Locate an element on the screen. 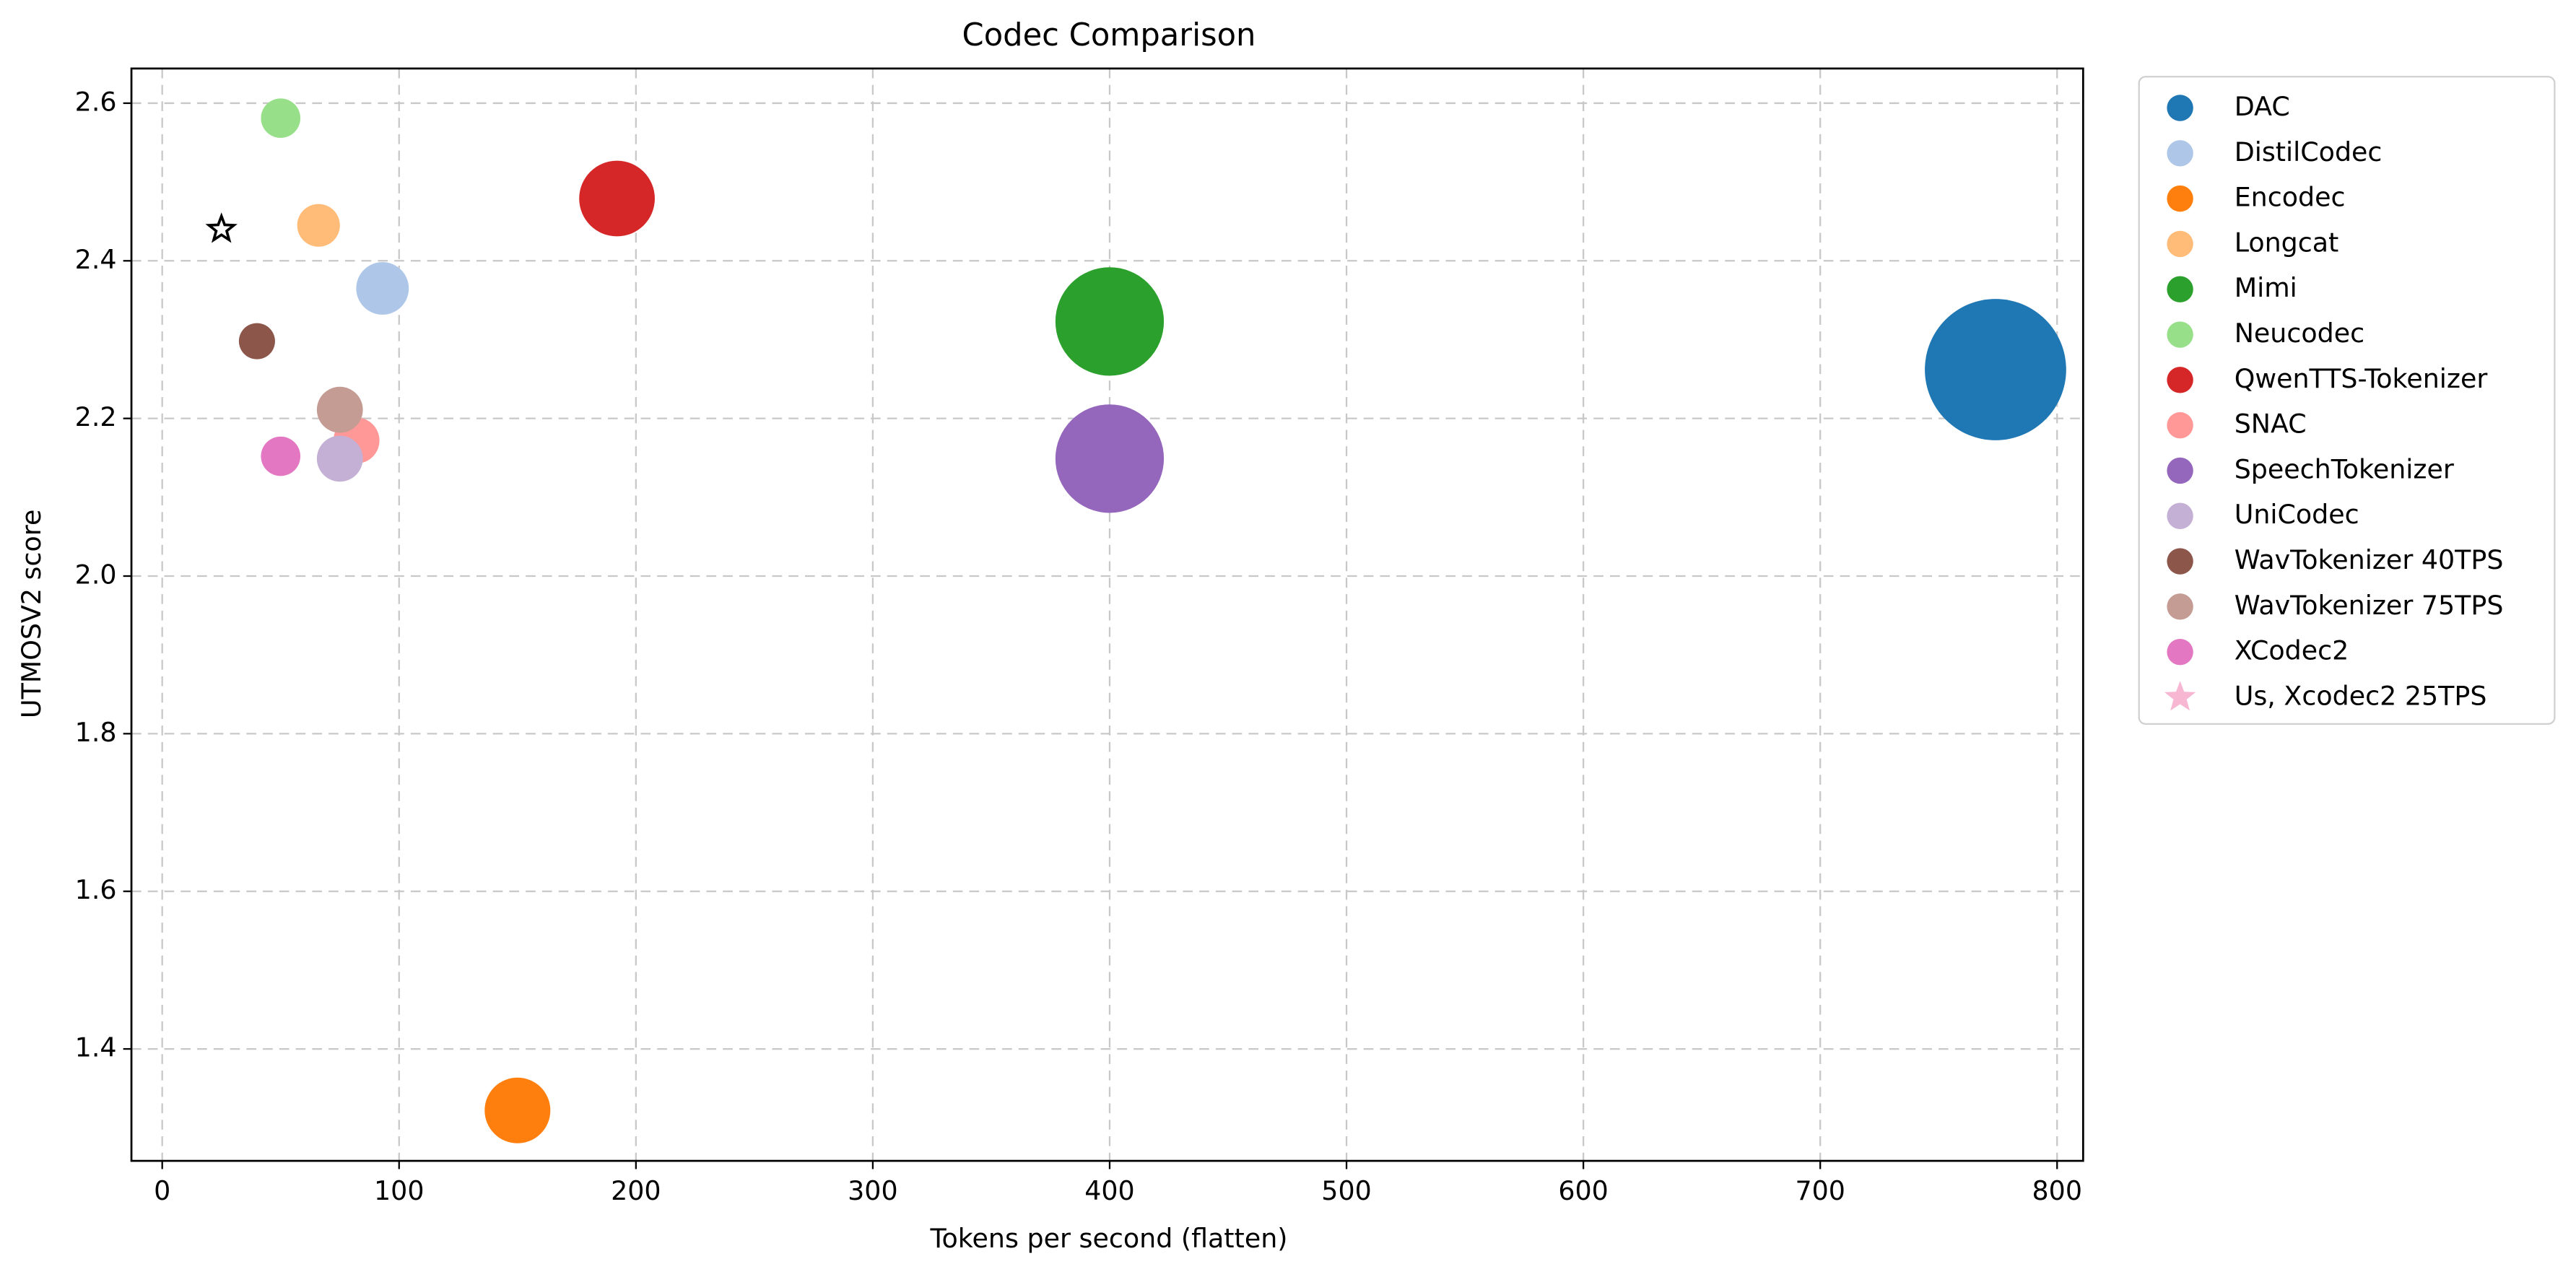 The image size is (2576, 1277). x-tick-label: 500 is located at coordinates (1346, 1190).